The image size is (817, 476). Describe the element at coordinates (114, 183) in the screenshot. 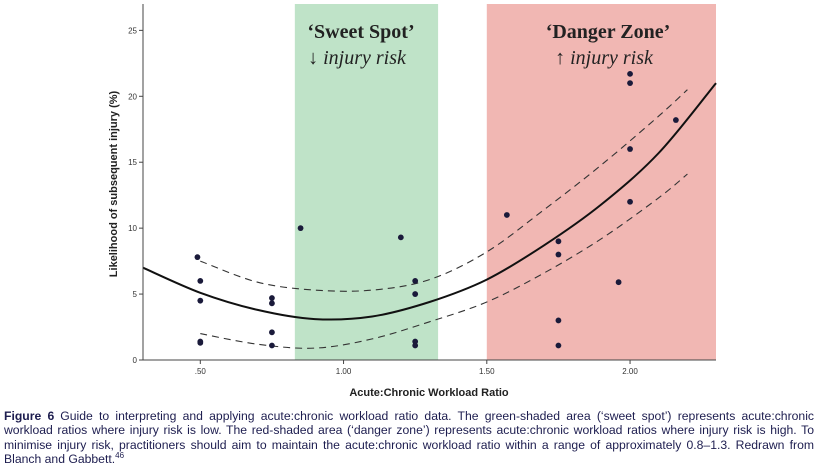

I see `y-axis-title: Likelihood of subsequent injury (%)` at that location.